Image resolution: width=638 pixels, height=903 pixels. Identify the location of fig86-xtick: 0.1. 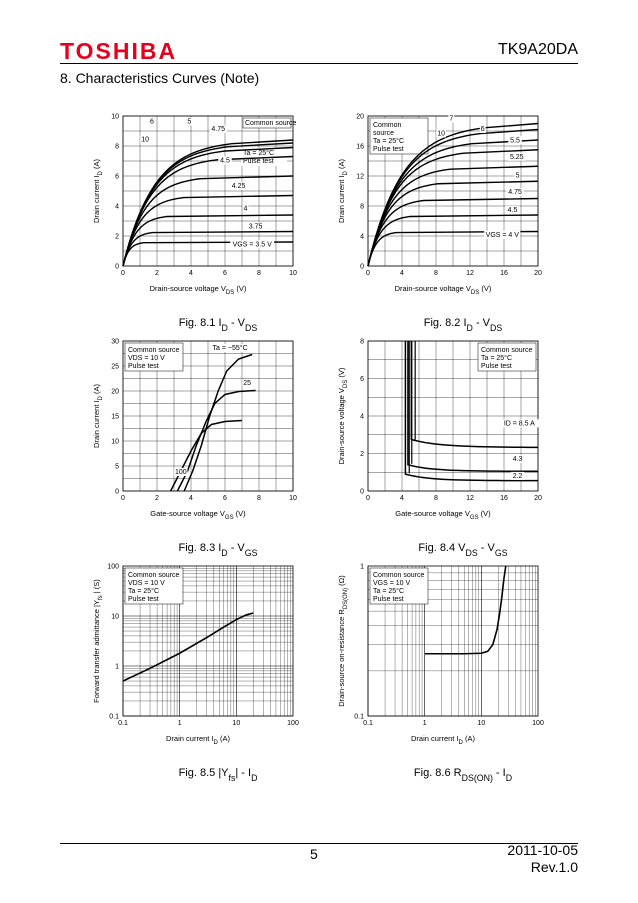
(368, 723).